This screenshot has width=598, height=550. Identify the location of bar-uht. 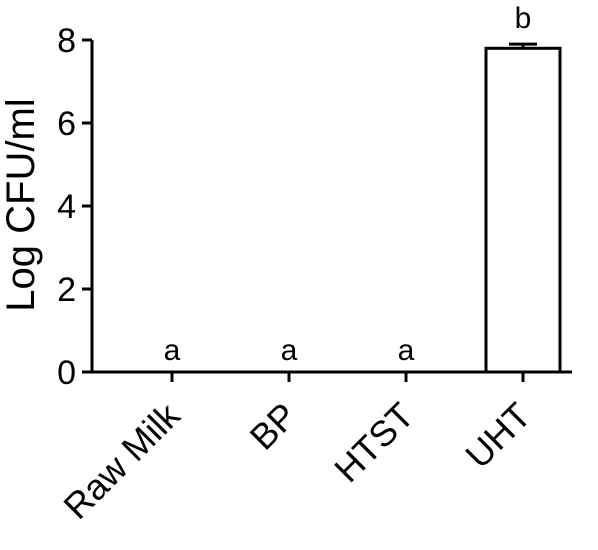
(523, 210).